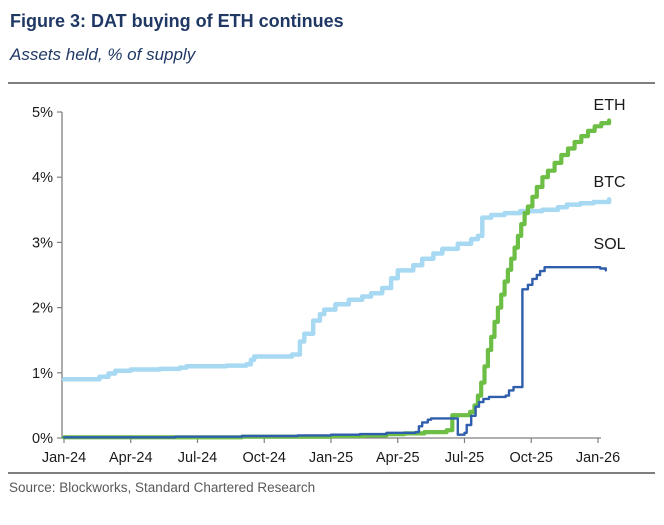  Describe the element at coordinates (465, 458) in the screenshot. I see `x-tick-label: Jul-25` at that location.